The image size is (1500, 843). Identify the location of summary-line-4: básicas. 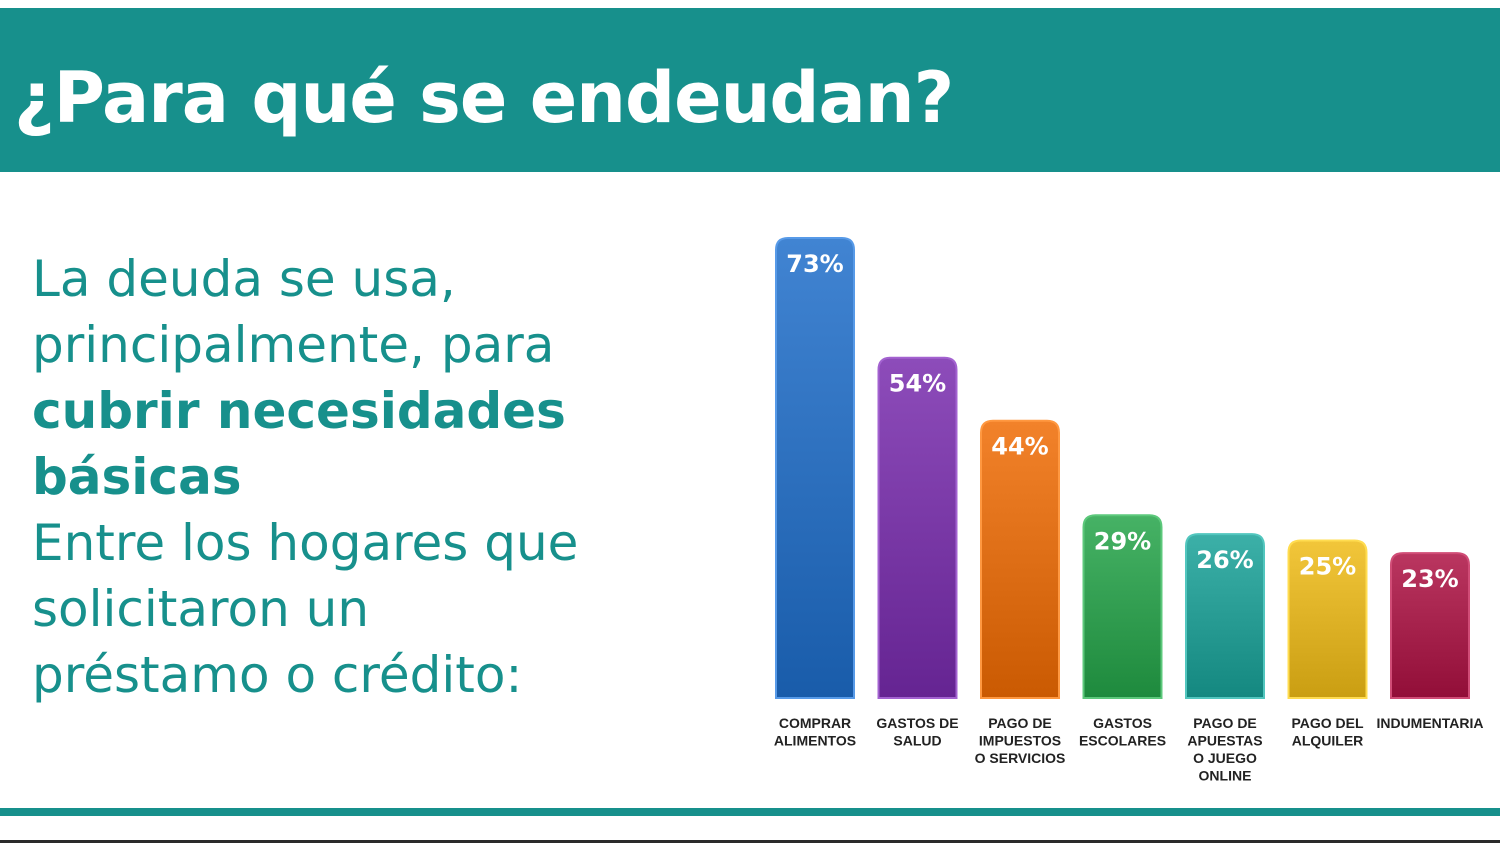
(137, 477).